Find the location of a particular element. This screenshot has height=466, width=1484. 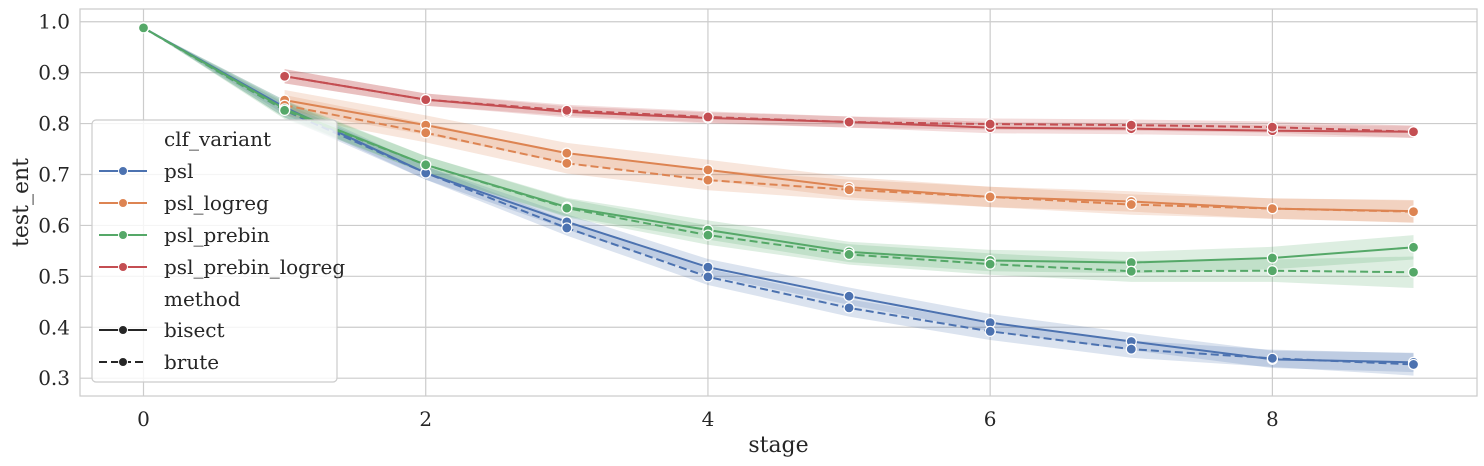

y-tick-label: 0.4 is located at coordinates (54, 327).